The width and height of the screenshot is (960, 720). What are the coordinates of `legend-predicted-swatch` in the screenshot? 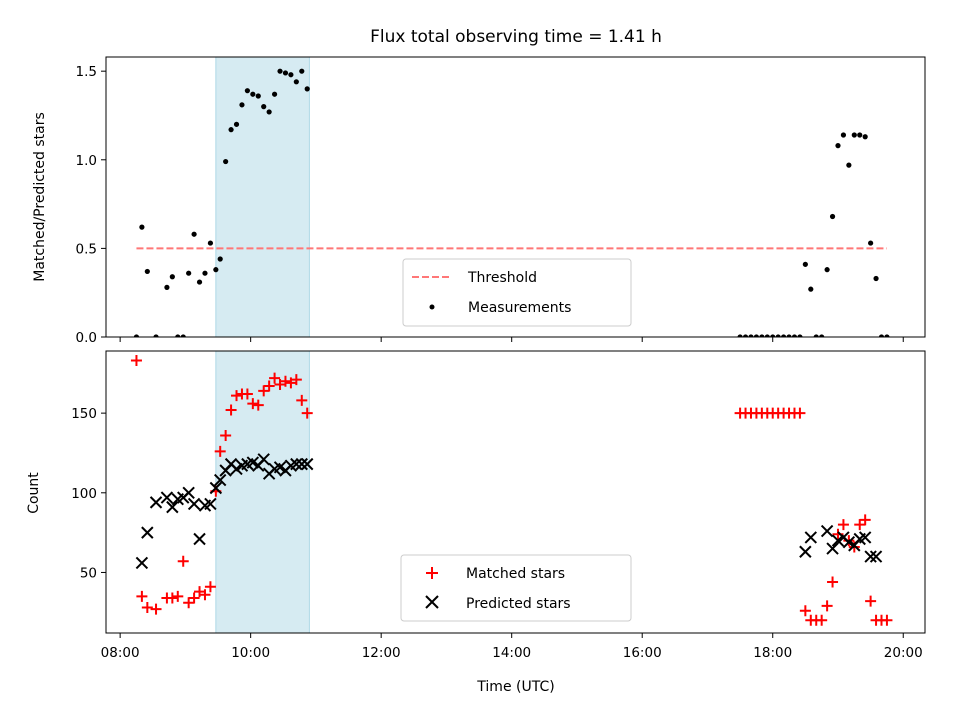 It's located at (432, 602).